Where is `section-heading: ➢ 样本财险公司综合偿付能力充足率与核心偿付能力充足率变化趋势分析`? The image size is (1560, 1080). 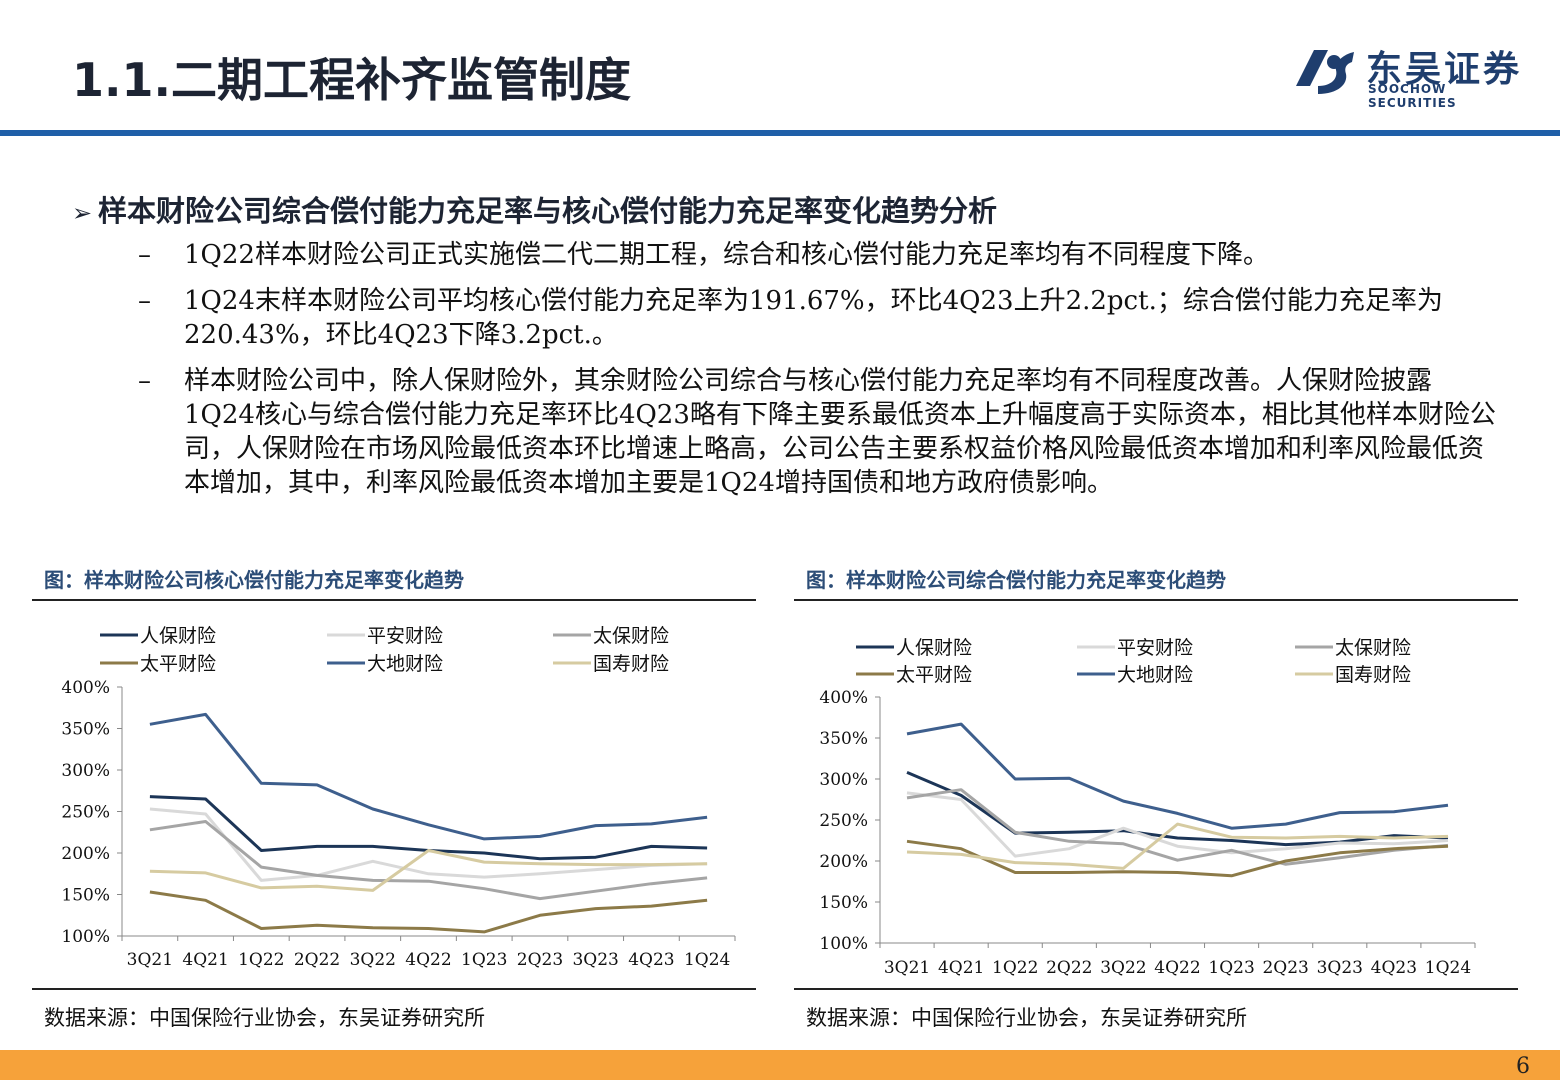
section-heading: ➢ 样本财险公司综合偿付能力充足率与核心偿付能力充足率变化趋势分析 is located at coordinates (534, 209).